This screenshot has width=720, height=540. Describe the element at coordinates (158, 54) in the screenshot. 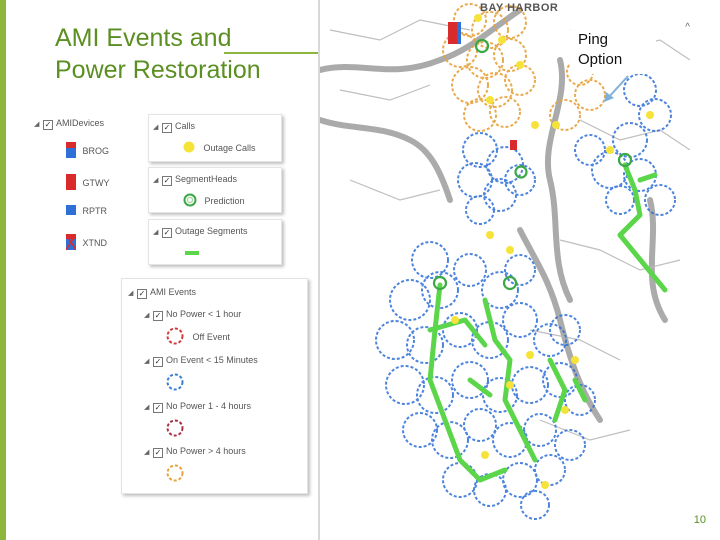

I see `slide-title: AMI Events and Power Restoration` at that location.